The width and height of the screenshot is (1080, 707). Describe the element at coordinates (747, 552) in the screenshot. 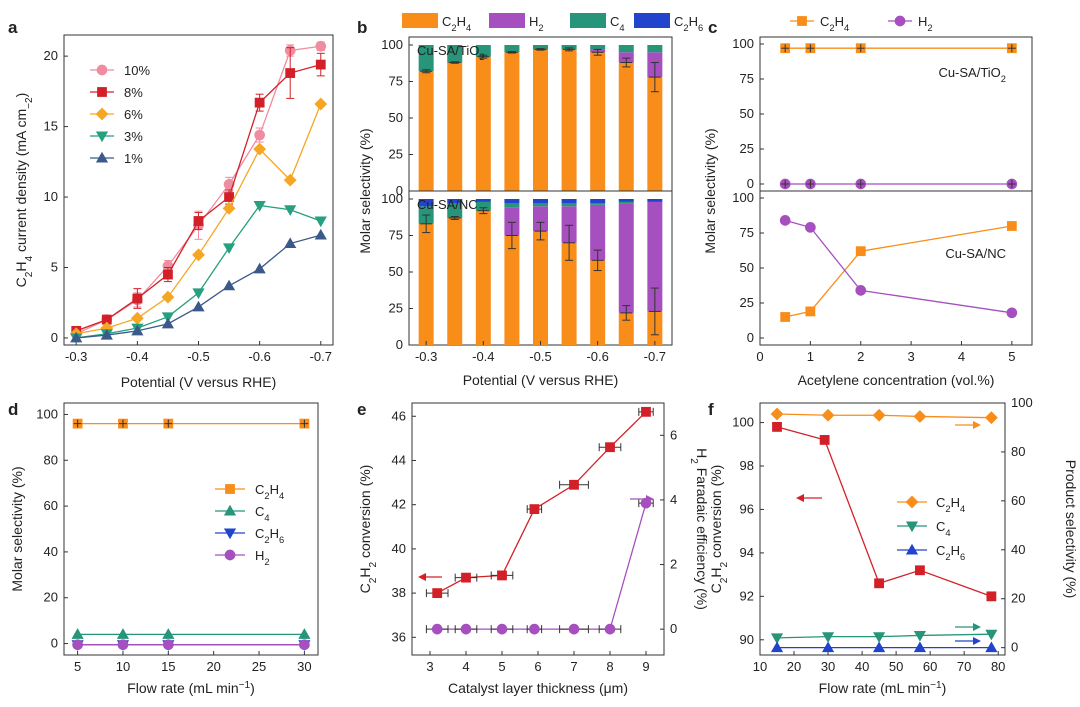

I see `y-tick-label: 94` at that location.